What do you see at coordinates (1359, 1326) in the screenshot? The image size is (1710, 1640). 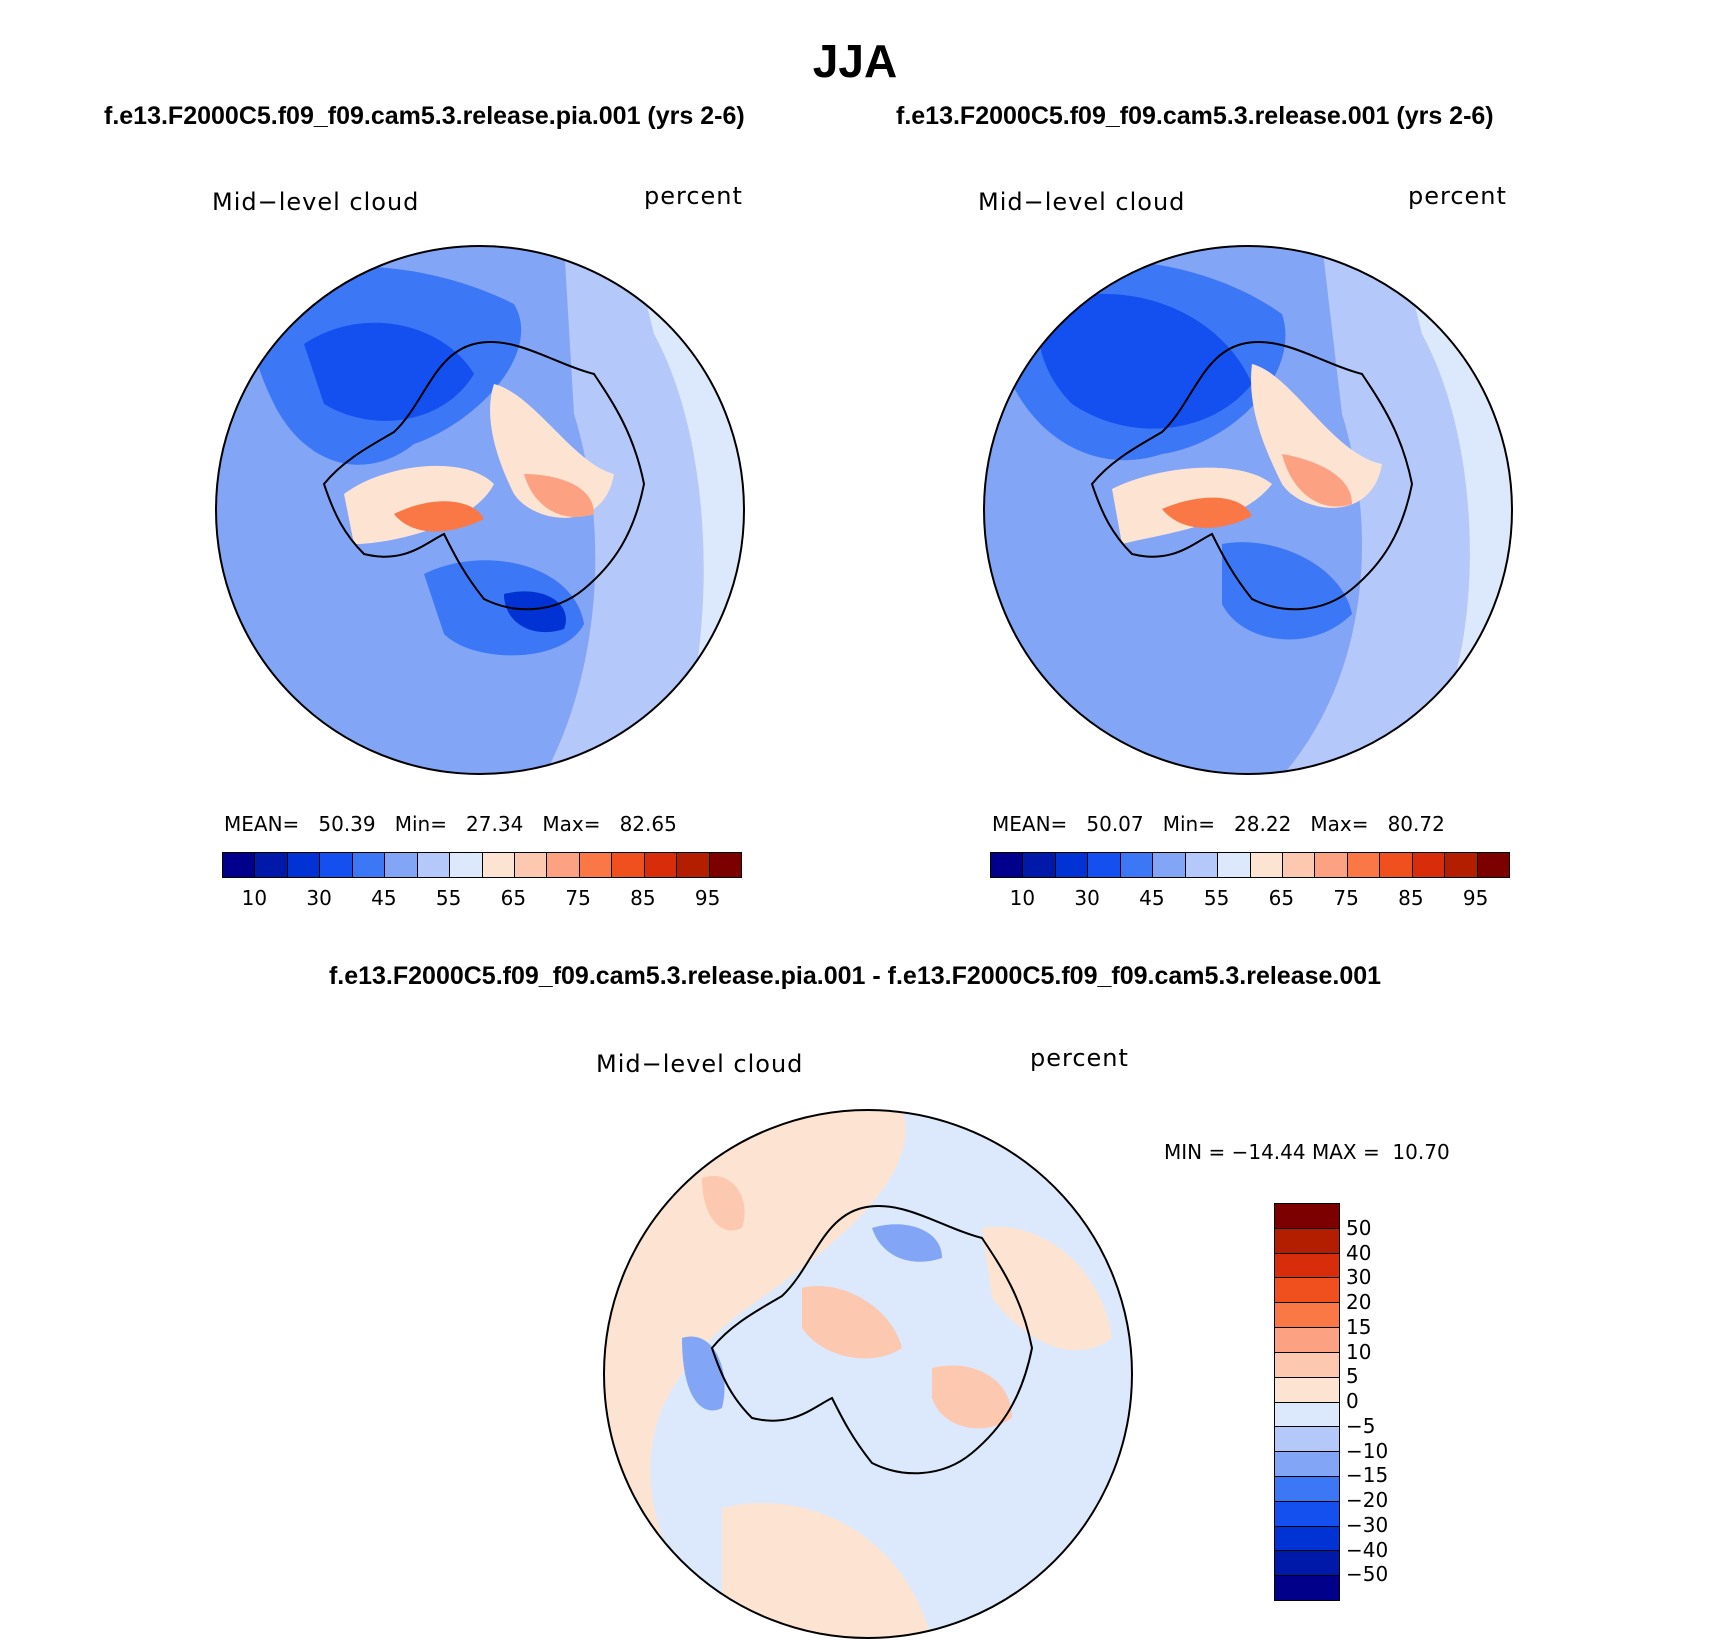 I see `colorbar-tick-label: 15` at bounding box center [1359, 1326].